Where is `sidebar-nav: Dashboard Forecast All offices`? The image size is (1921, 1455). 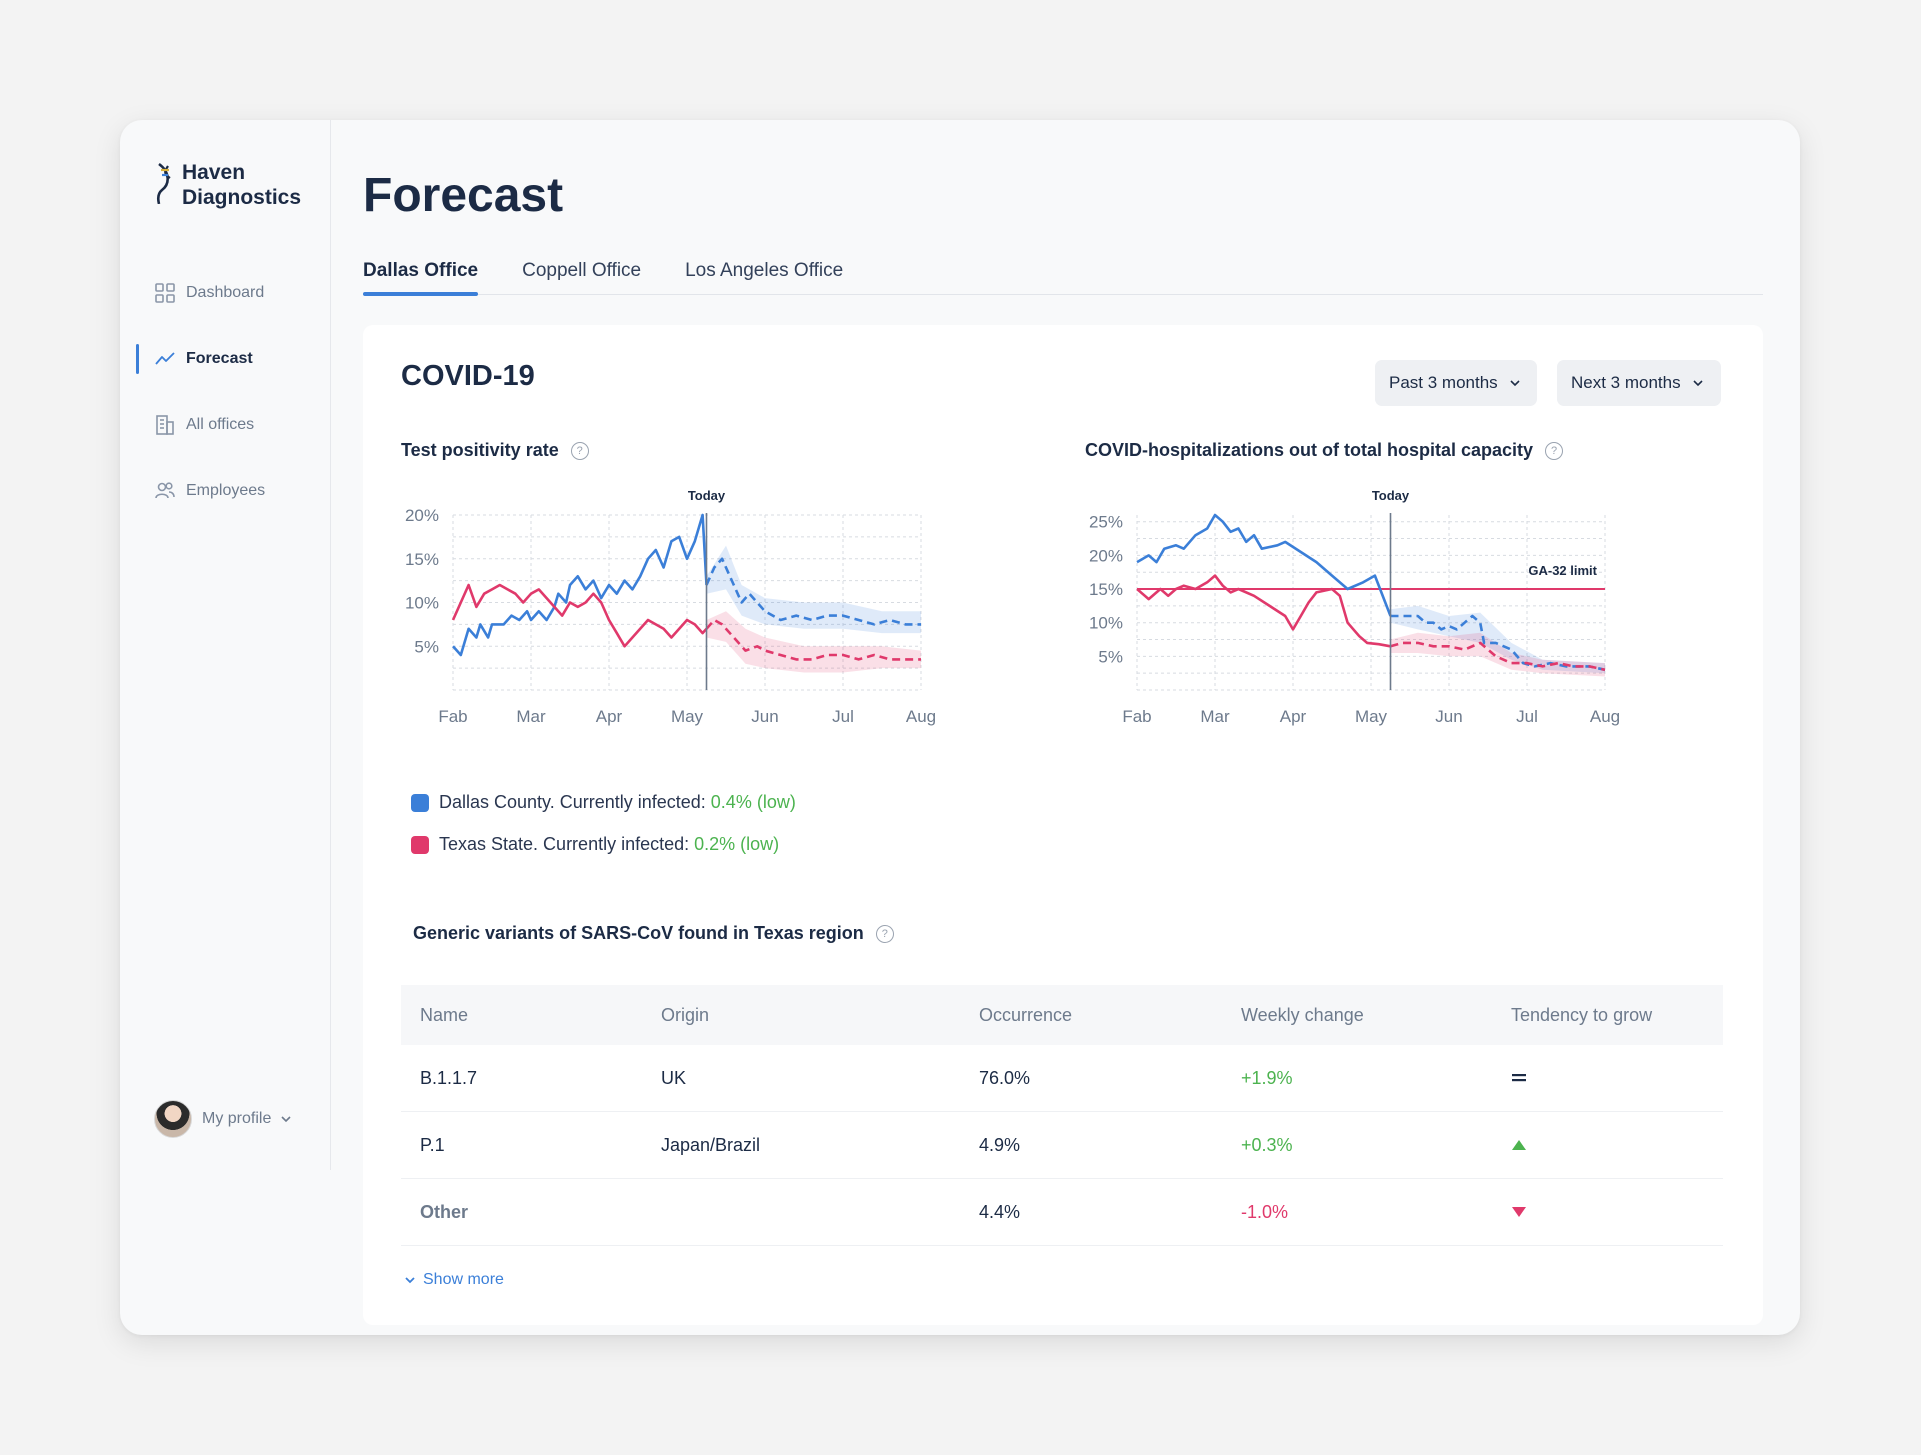
sidebar-nav: Dashboard Forecast All offices is located at coordinates (225, 392).